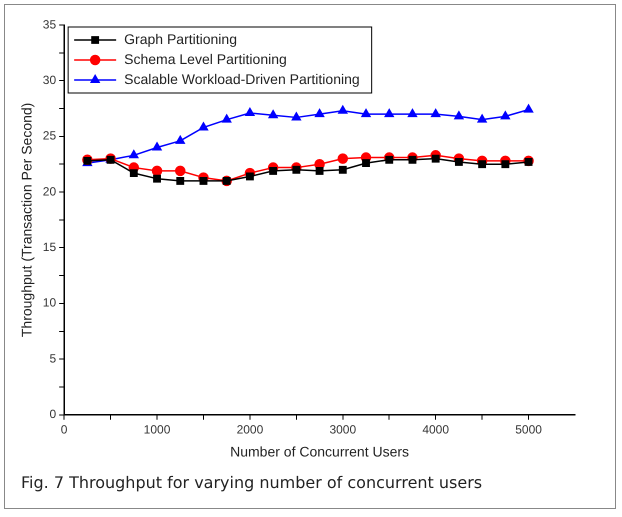  Describe the element at coordinates (64, 429) in the screenshot. I see `x-tick-label: 0` at that location.